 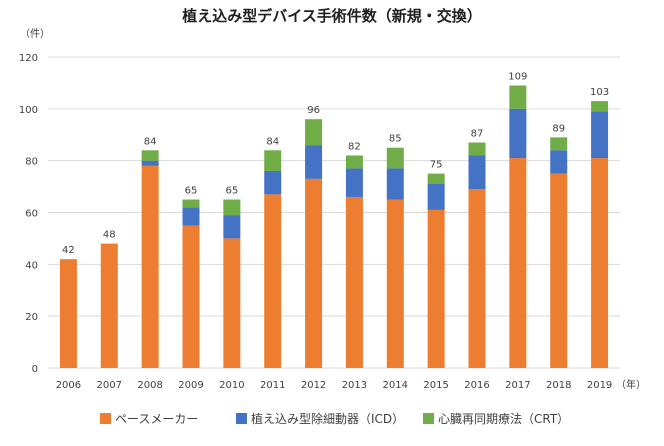 I want to click on y-axis-unit-label: （件）, so click(x=35, y=34).